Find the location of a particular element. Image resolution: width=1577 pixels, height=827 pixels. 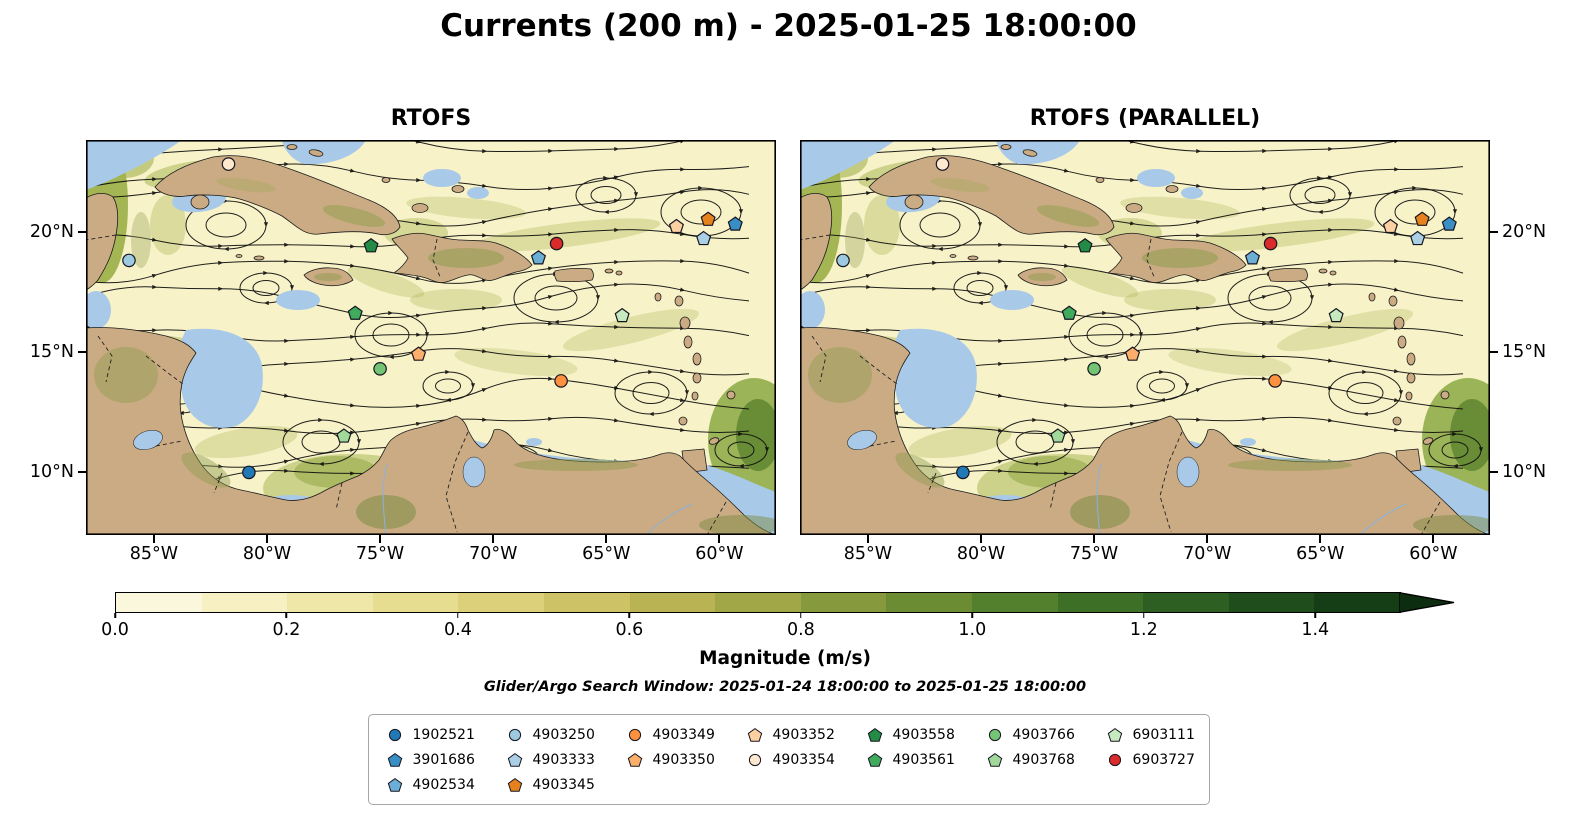

x-tick-label: 65°W is located at coordinates (606, 554).